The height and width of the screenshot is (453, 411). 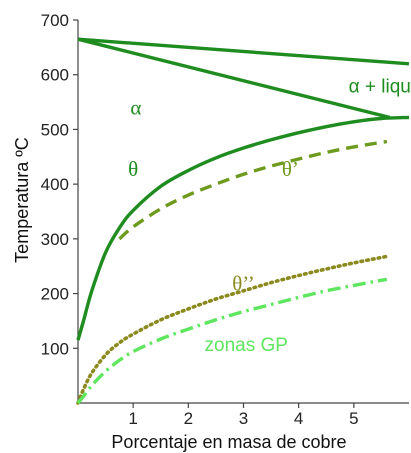 I want to click on annotation-theta-double-prime: θ’’, so click(x=243, y=284).